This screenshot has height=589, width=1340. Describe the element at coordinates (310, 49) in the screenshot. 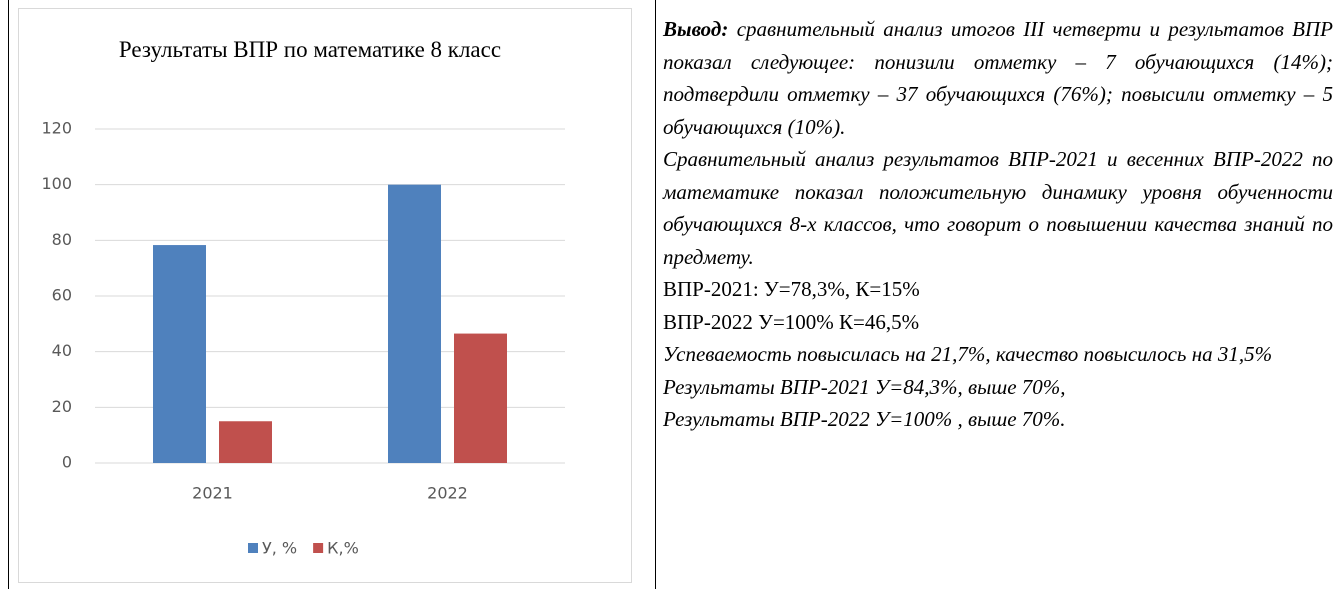

I see `chart-title: Результаты ВПР по математике 8 класс` at that location.